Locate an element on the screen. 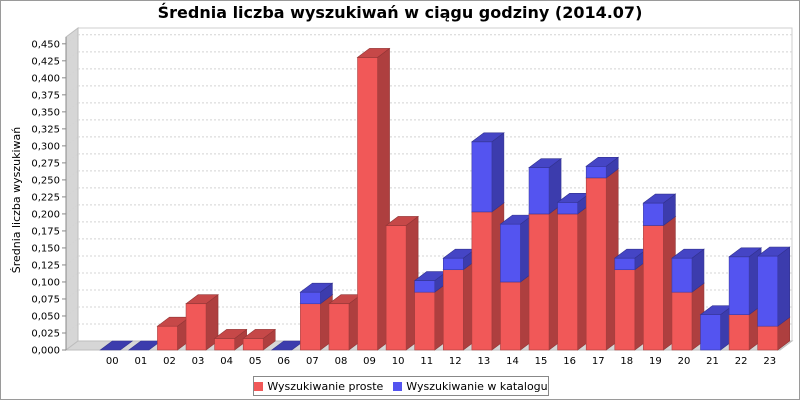 This screenshot has height=400, width=800. y-tick-label: 0,225 is located at coordinates (45, 197).